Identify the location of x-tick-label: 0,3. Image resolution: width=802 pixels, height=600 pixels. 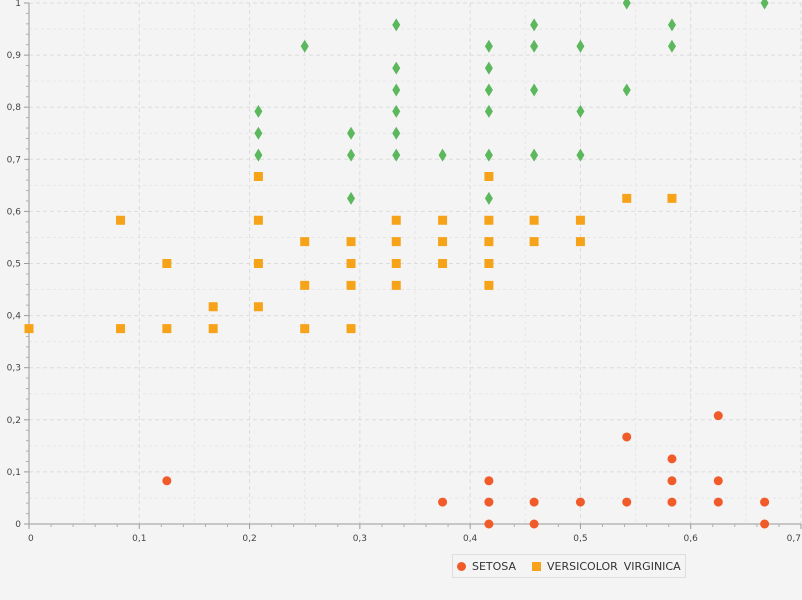
(360, 539).